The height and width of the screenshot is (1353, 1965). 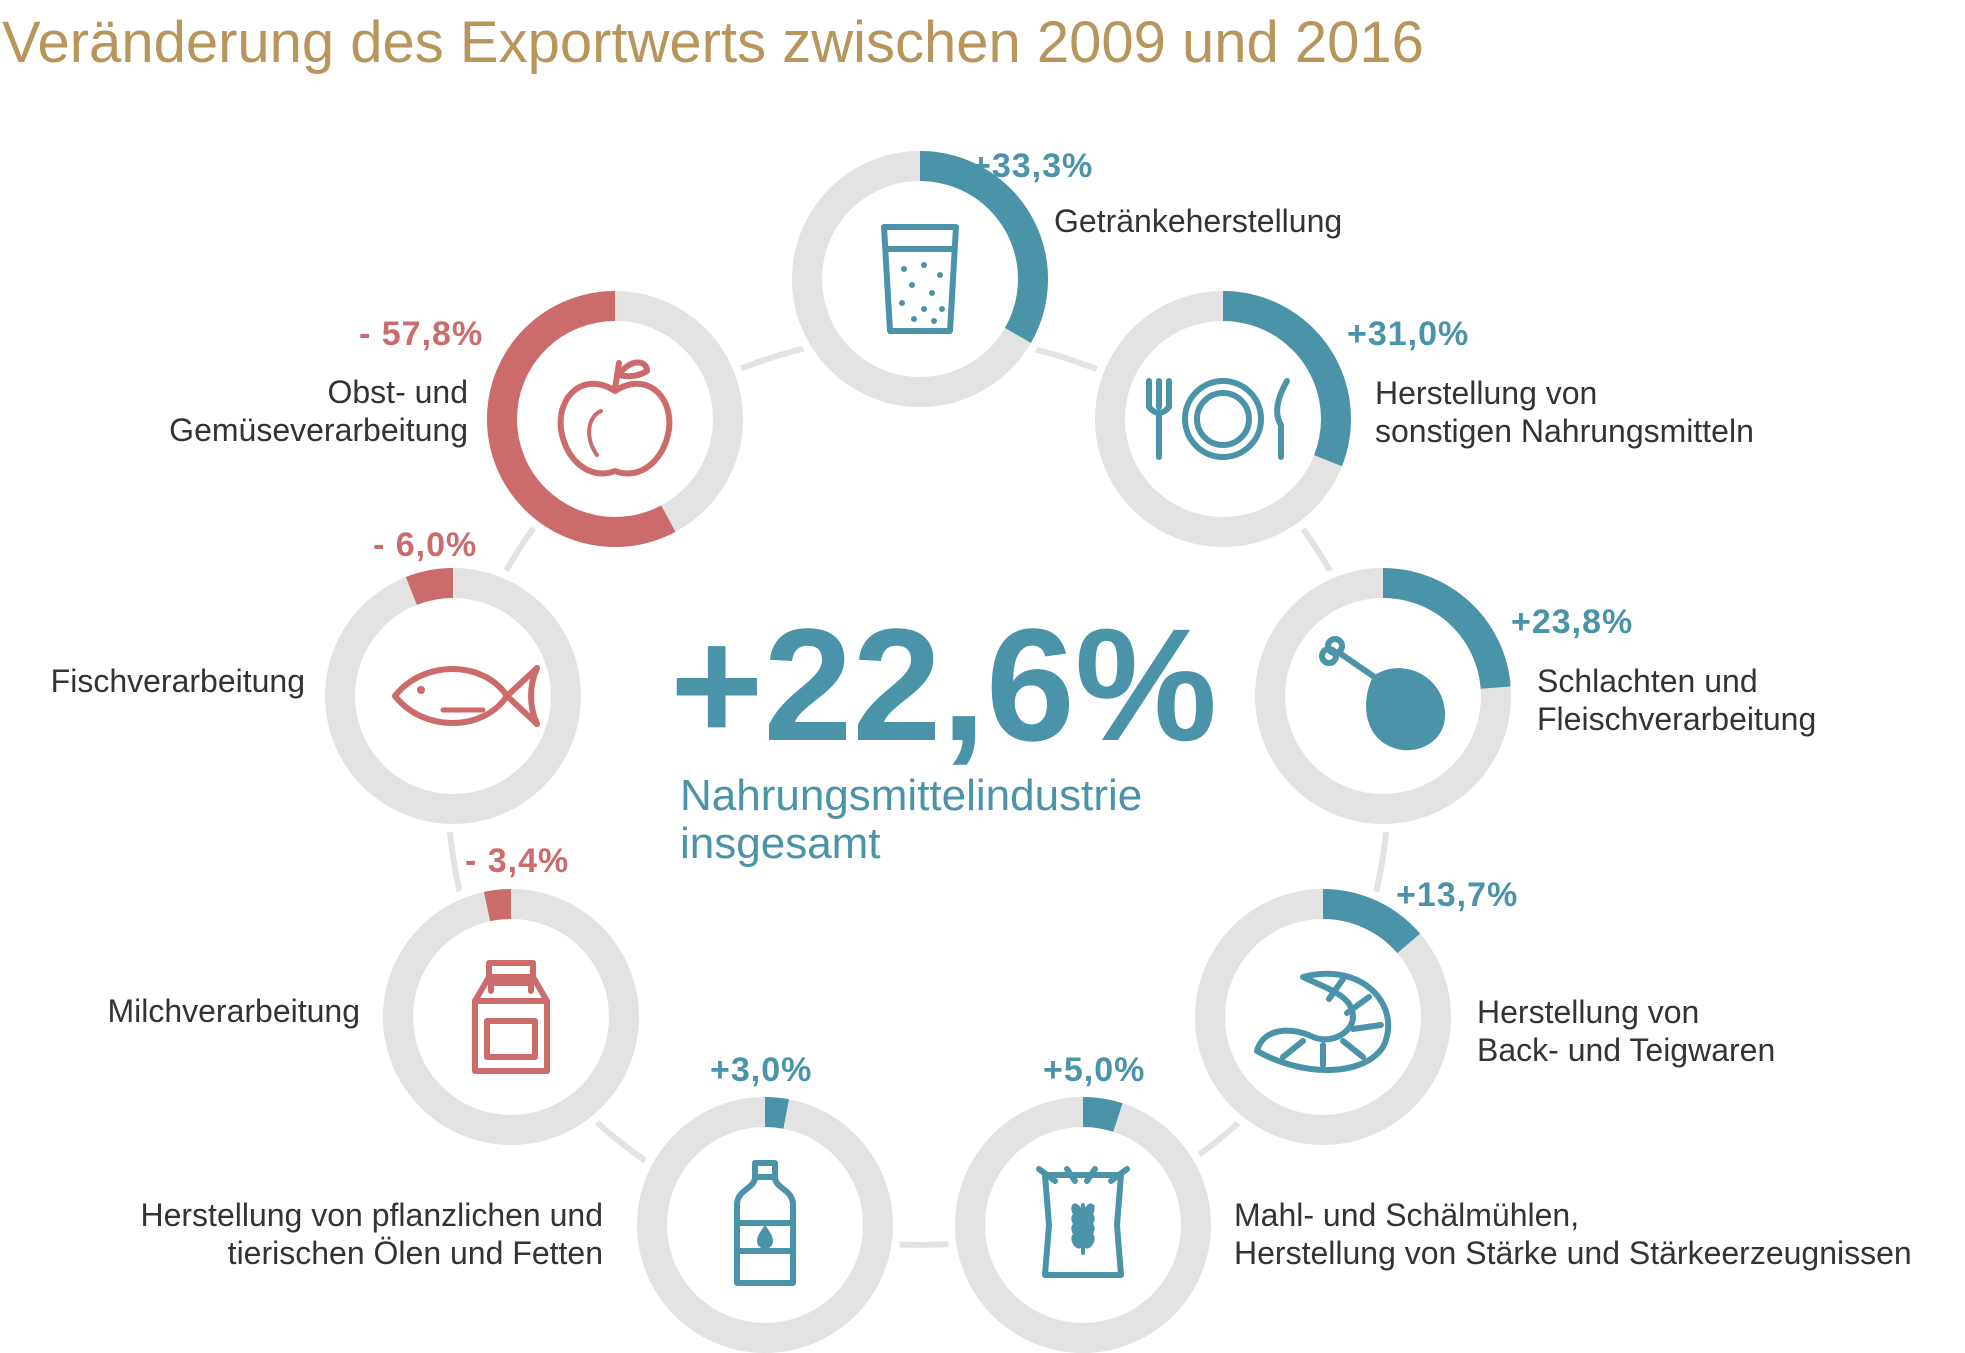 What do you see at coordinates (415, 1253) in the screenshot?
I see `category-label: tierischen Ölen und Fetten` at bounding box center [415, 1253].